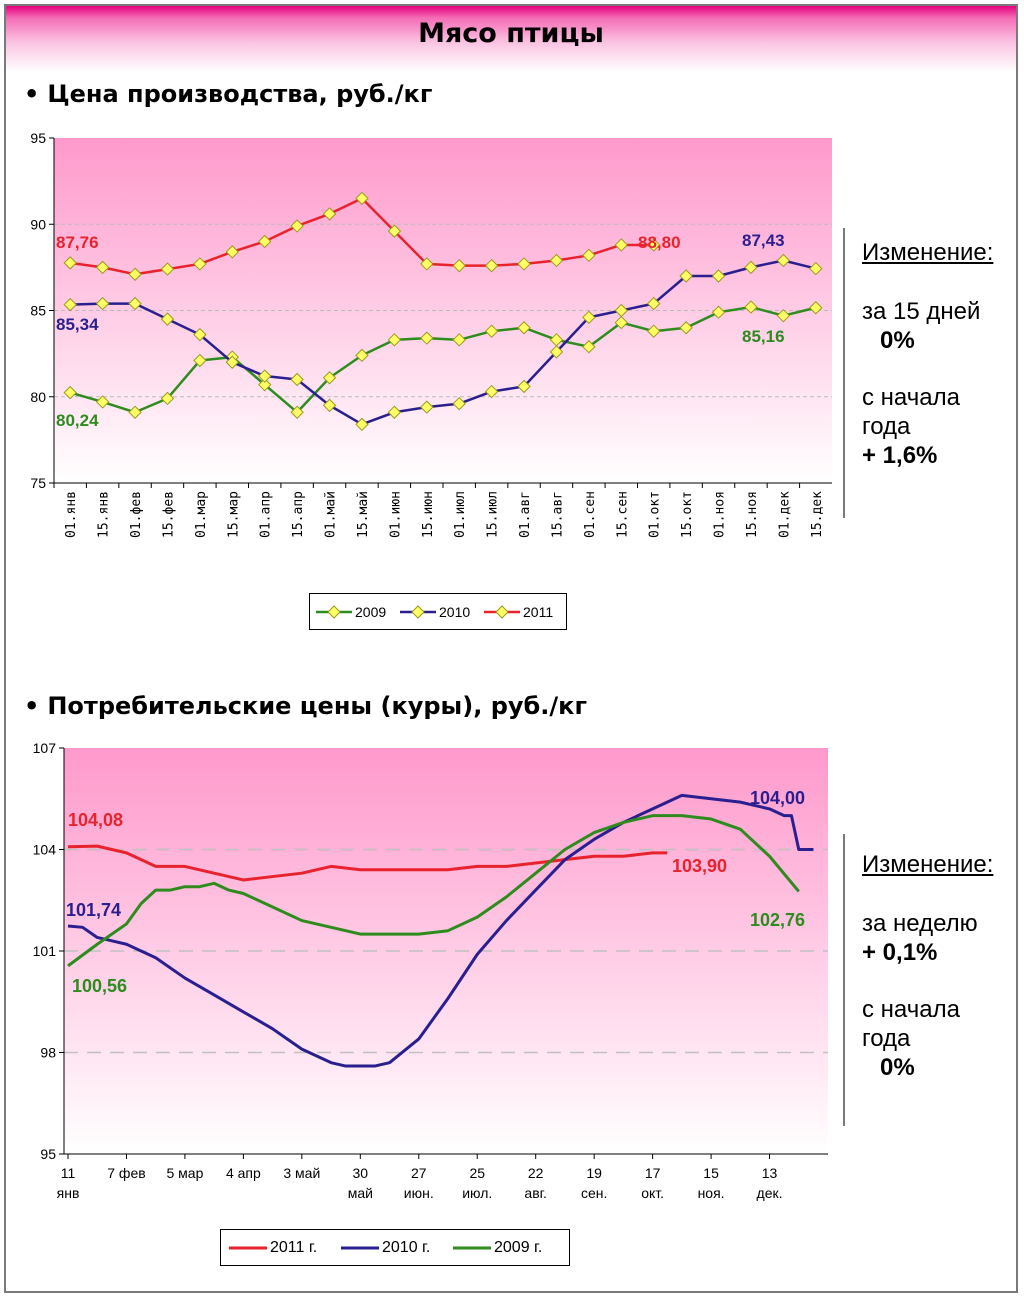  Describe the element at coordinates (477, 1193) in the screenshot. I see `x-tick-label: июл.` at that location.